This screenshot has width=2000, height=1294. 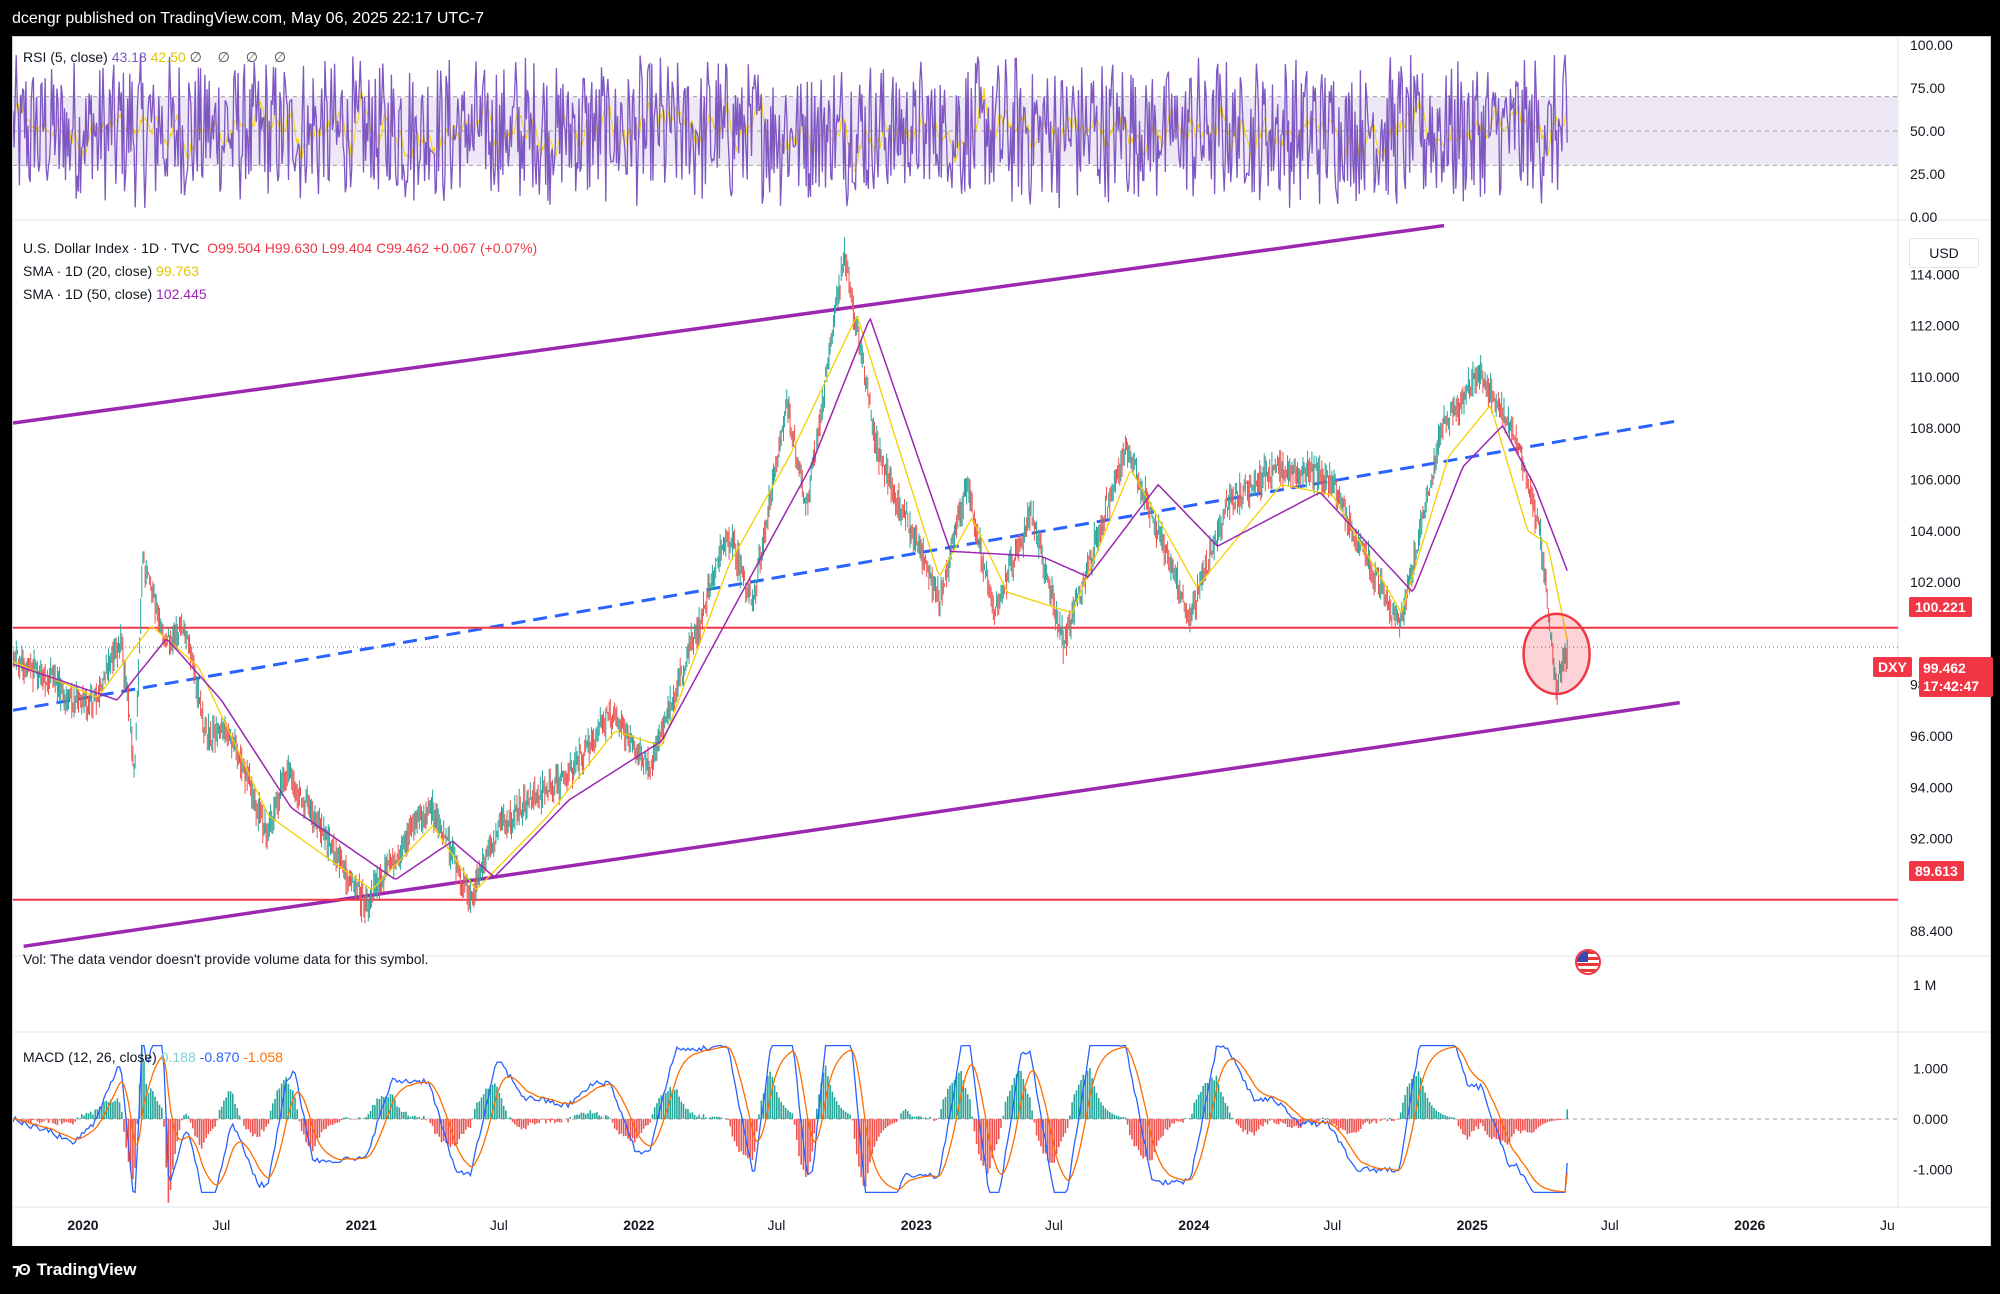 I want to click on ohlc-open: O99.504, so click(x=234, y=248).